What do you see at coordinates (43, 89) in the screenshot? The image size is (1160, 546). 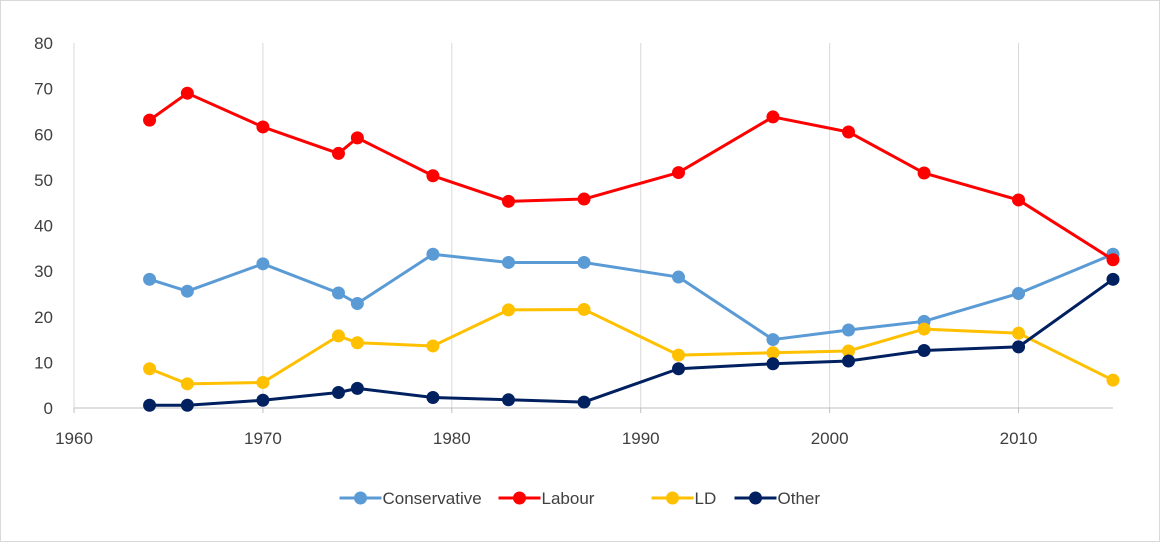 I see `y-tick-label: 70` at bounding box center [43, 89].